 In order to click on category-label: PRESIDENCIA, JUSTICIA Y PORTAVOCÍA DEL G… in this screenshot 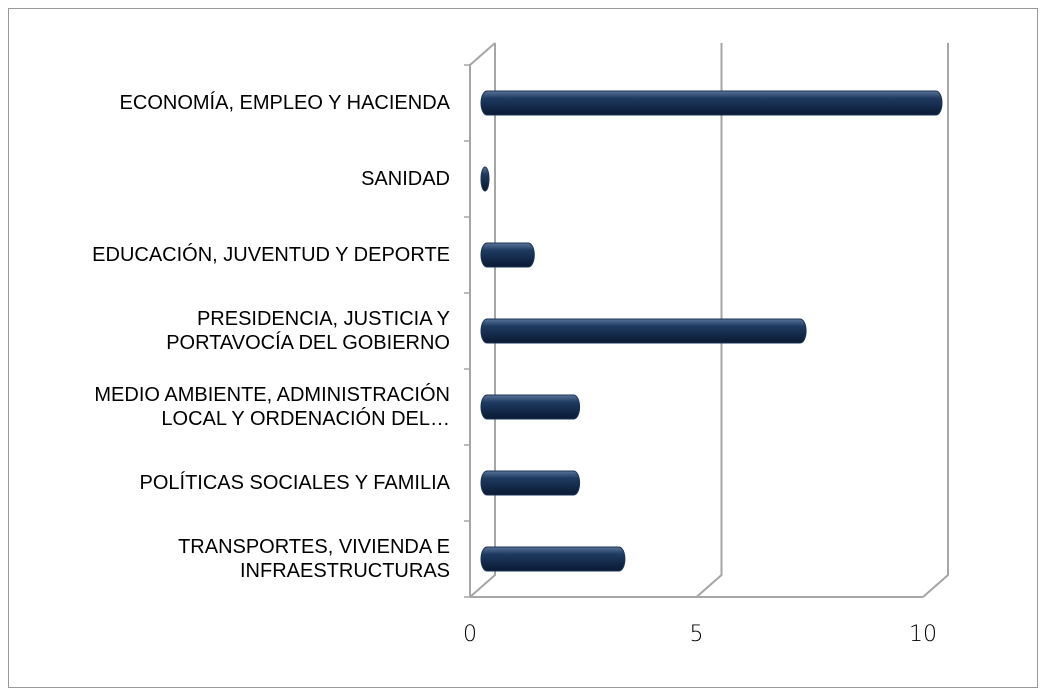, I will do `click(308, 331)`.